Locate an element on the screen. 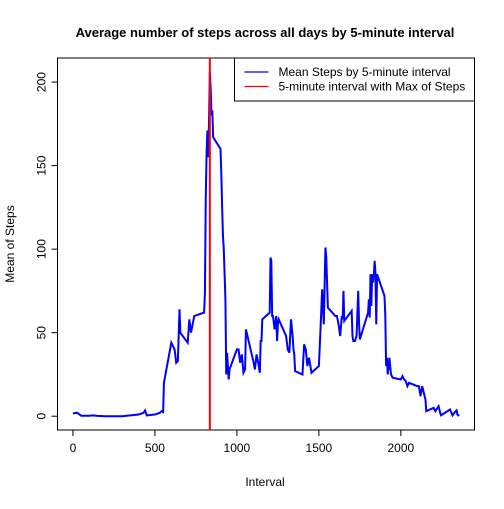  legend-label: 5-minute interval with Max of Steps is located at coordinates (372, 87).